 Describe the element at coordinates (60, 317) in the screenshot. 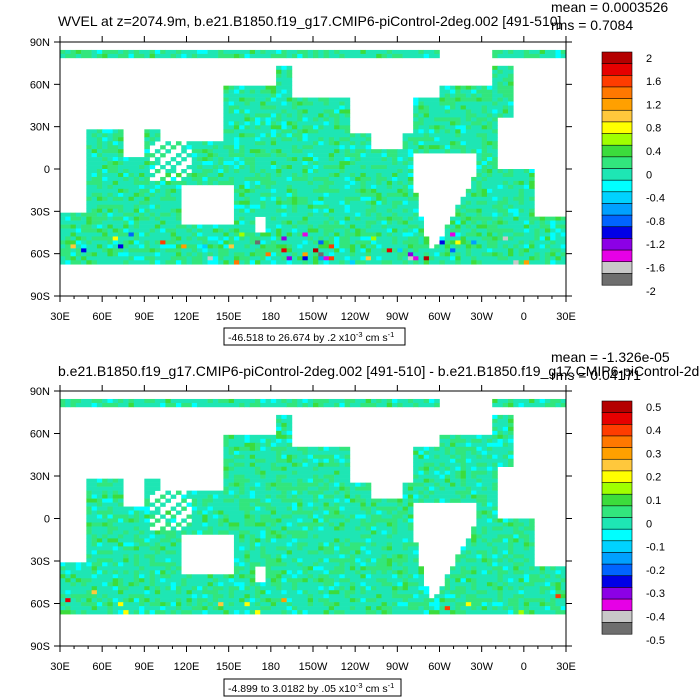

I see `x-tick-label: 30E` at that location.